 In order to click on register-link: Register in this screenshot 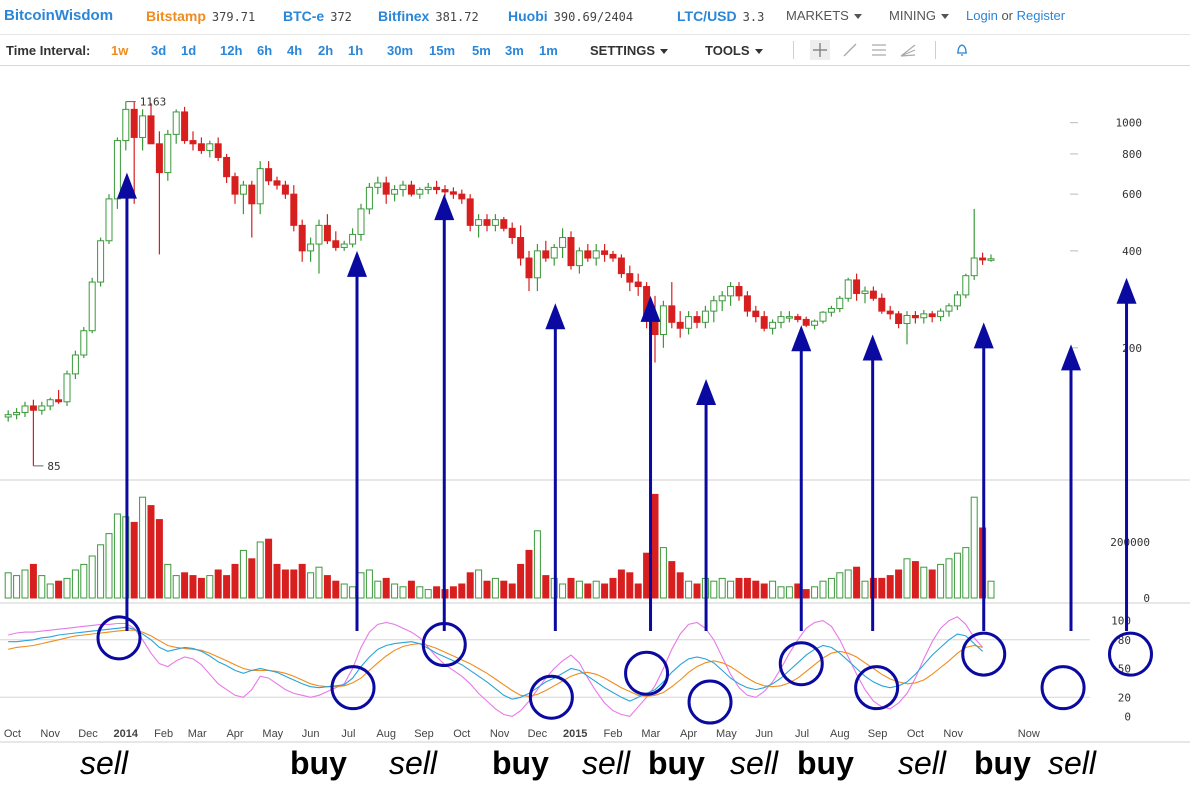, I will do `click(1041, 15)`.